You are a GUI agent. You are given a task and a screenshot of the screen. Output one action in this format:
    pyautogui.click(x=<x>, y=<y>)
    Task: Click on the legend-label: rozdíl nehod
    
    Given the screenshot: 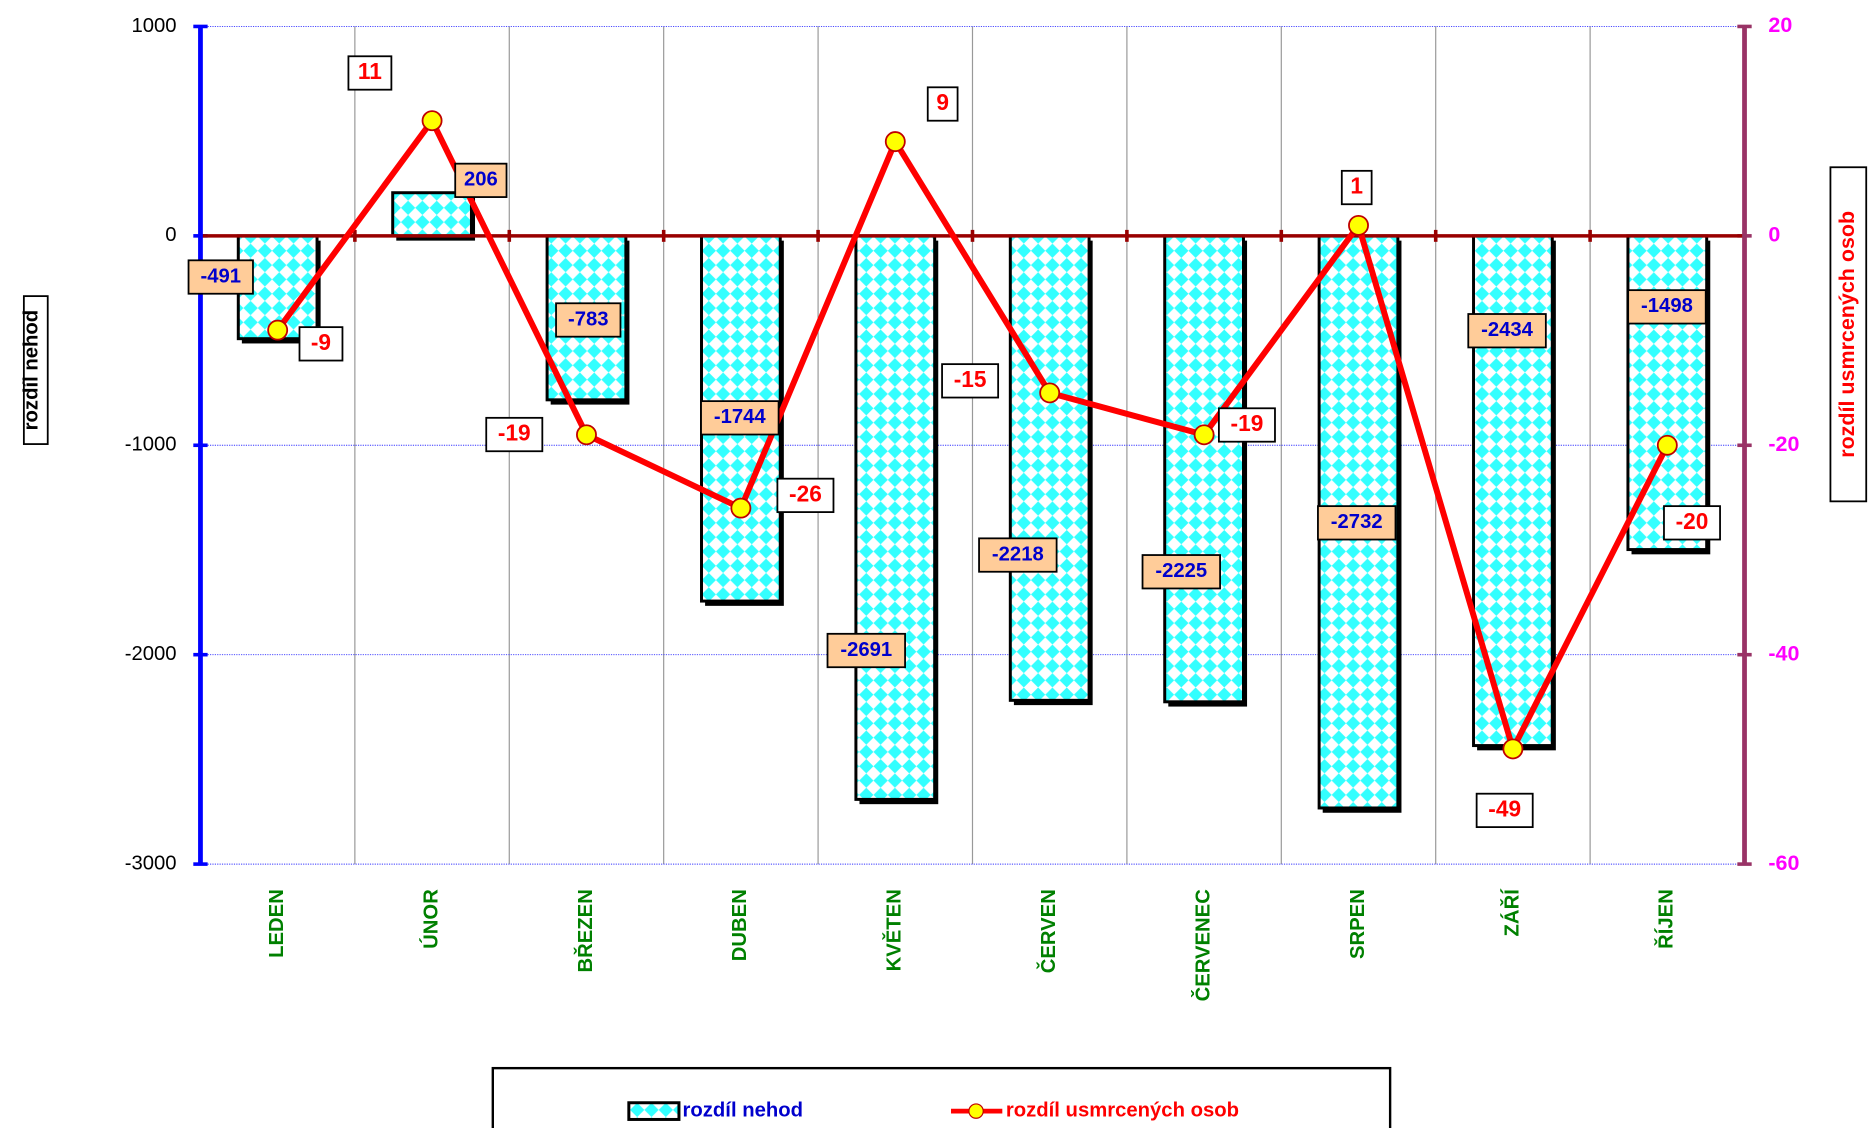 What is the action you would take?
    pyautogui.click(x=743, y=1110)
    